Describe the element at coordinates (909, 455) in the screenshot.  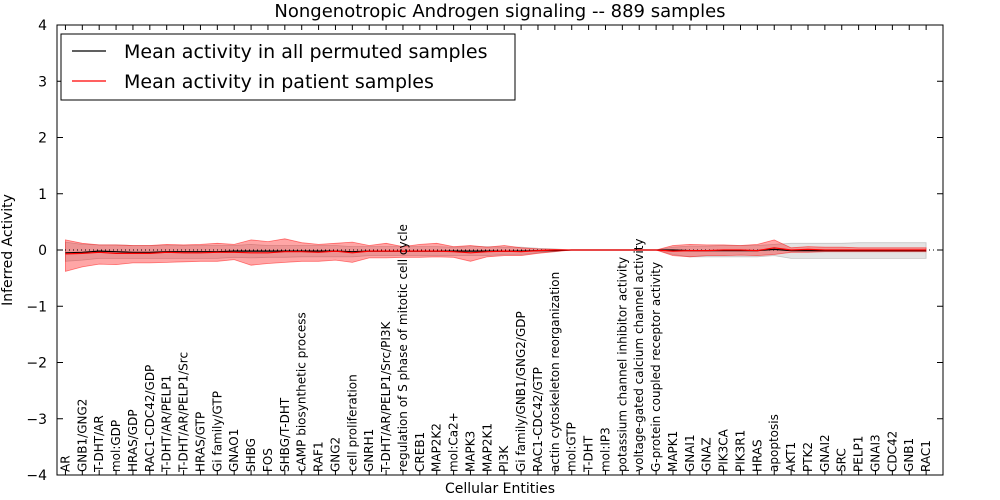
I see `category-label: GNB1` at that location.